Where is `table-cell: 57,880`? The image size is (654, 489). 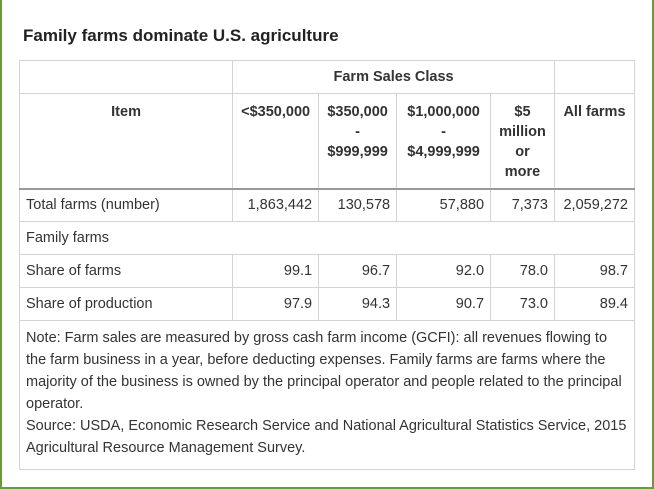 table-cell: 57,880 is located at coordinates (444, 205).